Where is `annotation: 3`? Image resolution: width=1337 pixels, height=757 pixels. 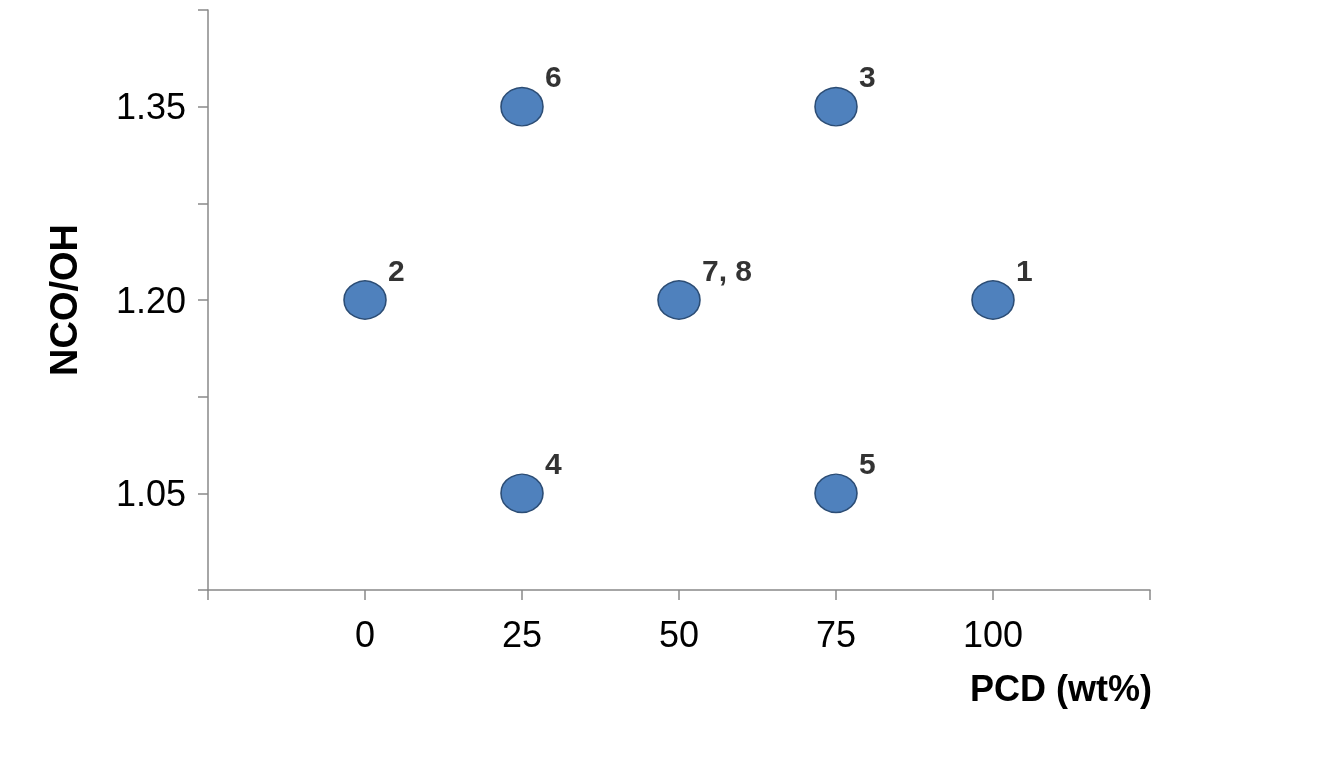
annotation: 3 is located at coordinates (867, 77).